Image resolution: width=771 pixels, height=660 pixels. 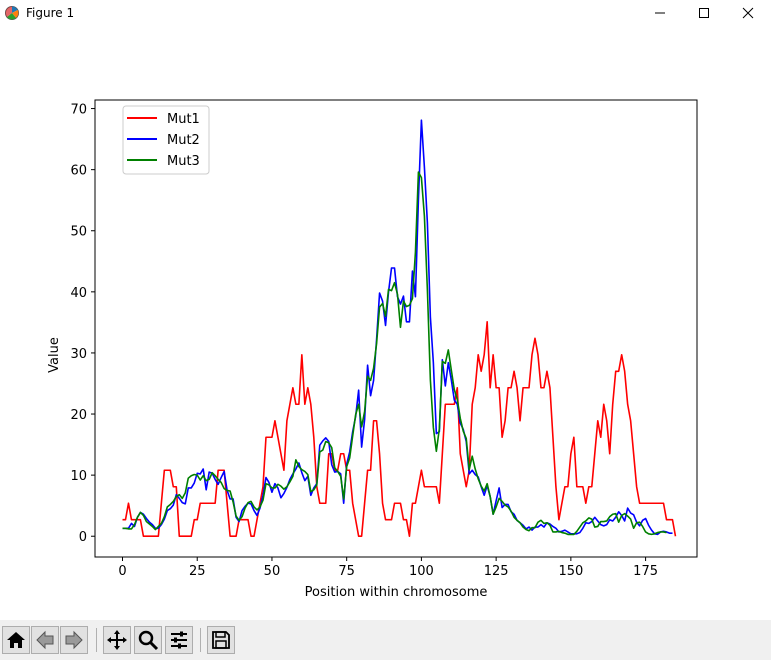 What do you see at coordinates (82, 324) in the screenshot?
I see `y-axis: 0 10 20 30 40 50 60 70` at bounding box center [82, 324].